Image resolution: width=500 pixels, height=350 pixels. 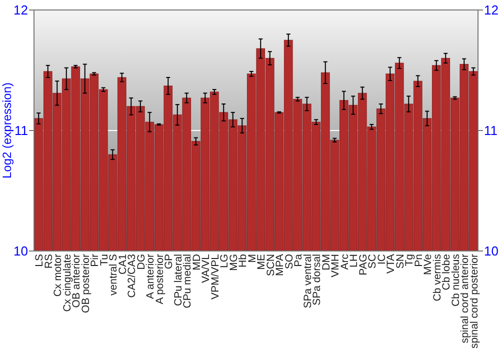 I want to click on y-tick-label: 10, so click(x=21, y=251).